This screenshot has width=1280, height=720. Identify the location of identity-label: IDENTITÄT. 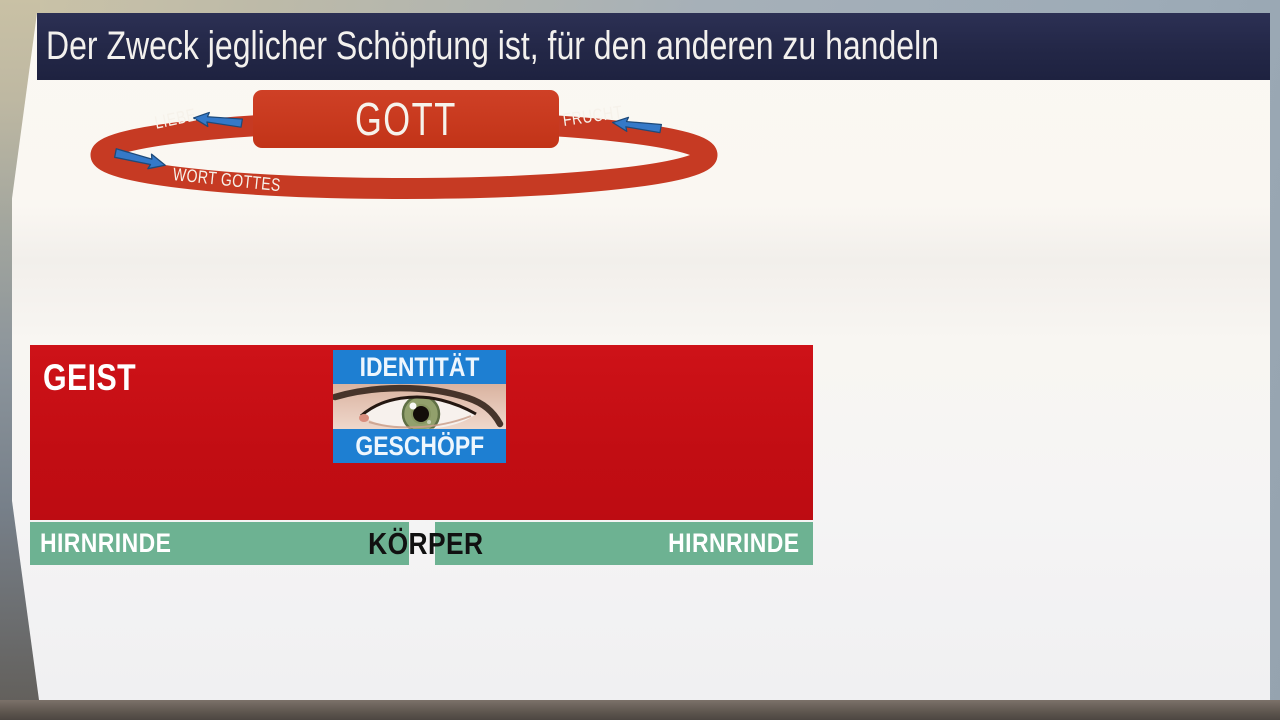
(419, 367).